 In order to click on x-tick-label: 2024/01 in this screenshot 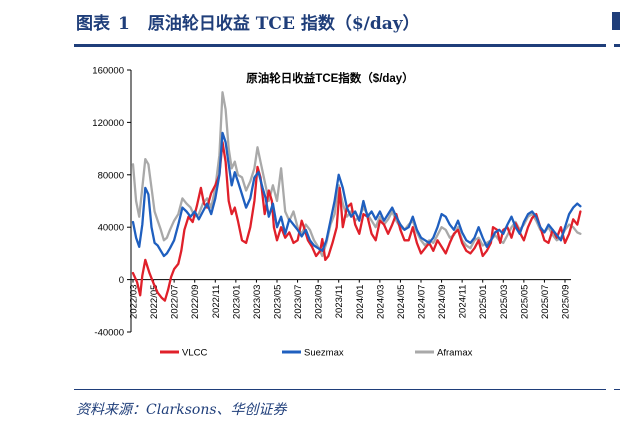, I will do `click(360, 302)`.